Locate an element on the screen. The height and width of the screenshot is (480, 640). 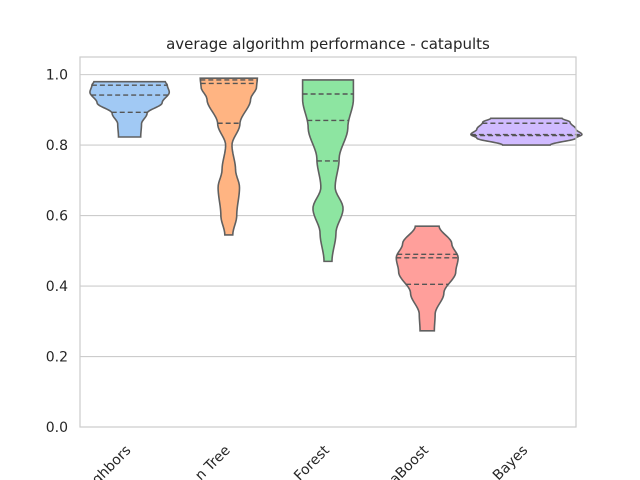
x-axis: ghbors n Tree Forest aBoost Bayes is located at coordinates (310, 461).